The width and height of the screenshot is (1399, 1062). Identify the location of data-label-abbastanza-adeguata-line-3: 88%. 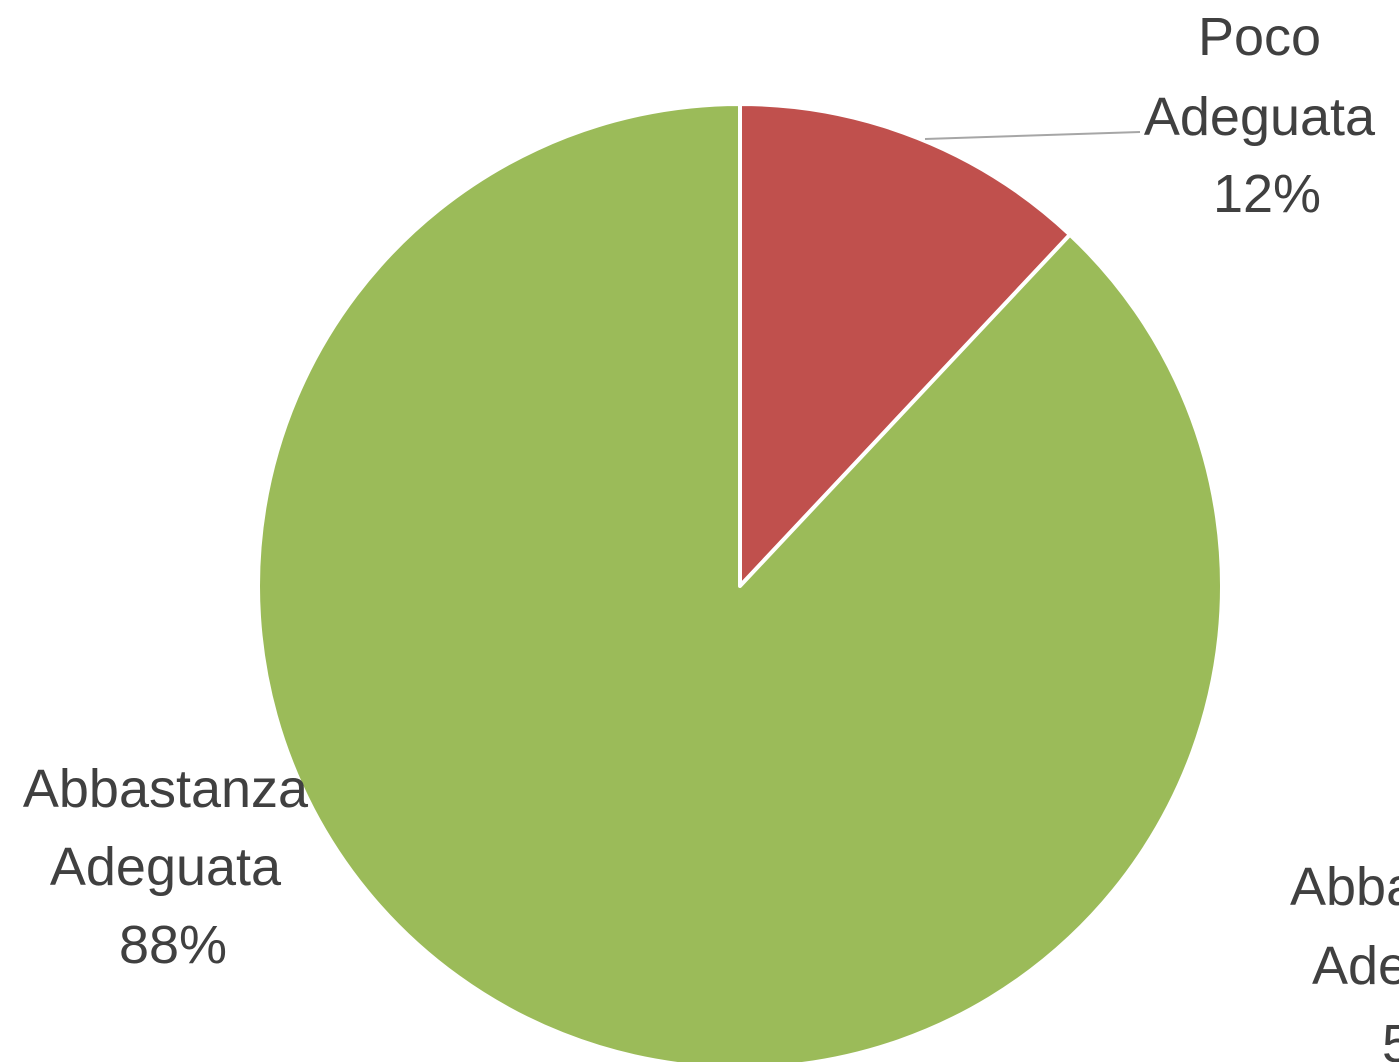
(173, 945).